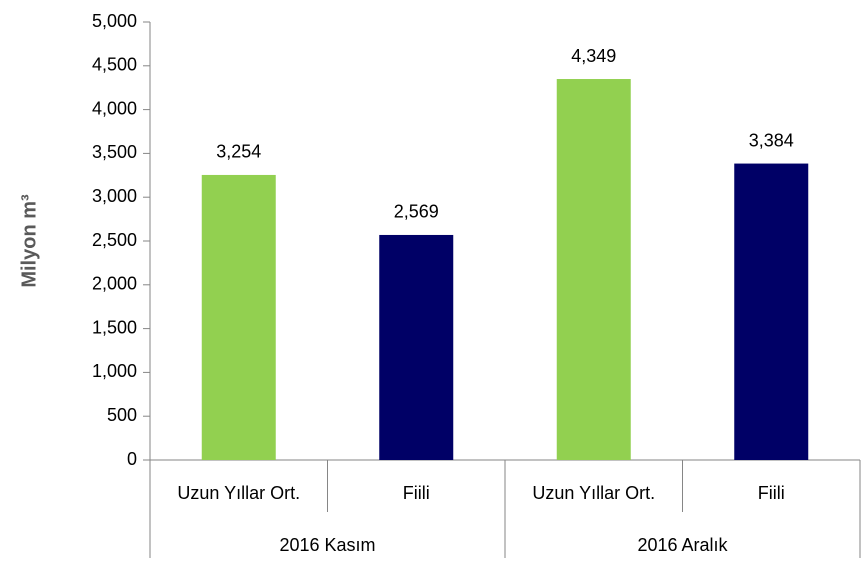  I want to click on group-label: 2016 Kasım, so click(327, 545).